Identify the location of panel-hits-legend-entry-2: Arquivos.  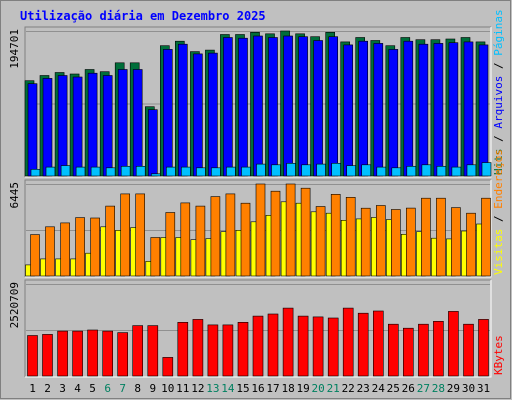
(498, 106).